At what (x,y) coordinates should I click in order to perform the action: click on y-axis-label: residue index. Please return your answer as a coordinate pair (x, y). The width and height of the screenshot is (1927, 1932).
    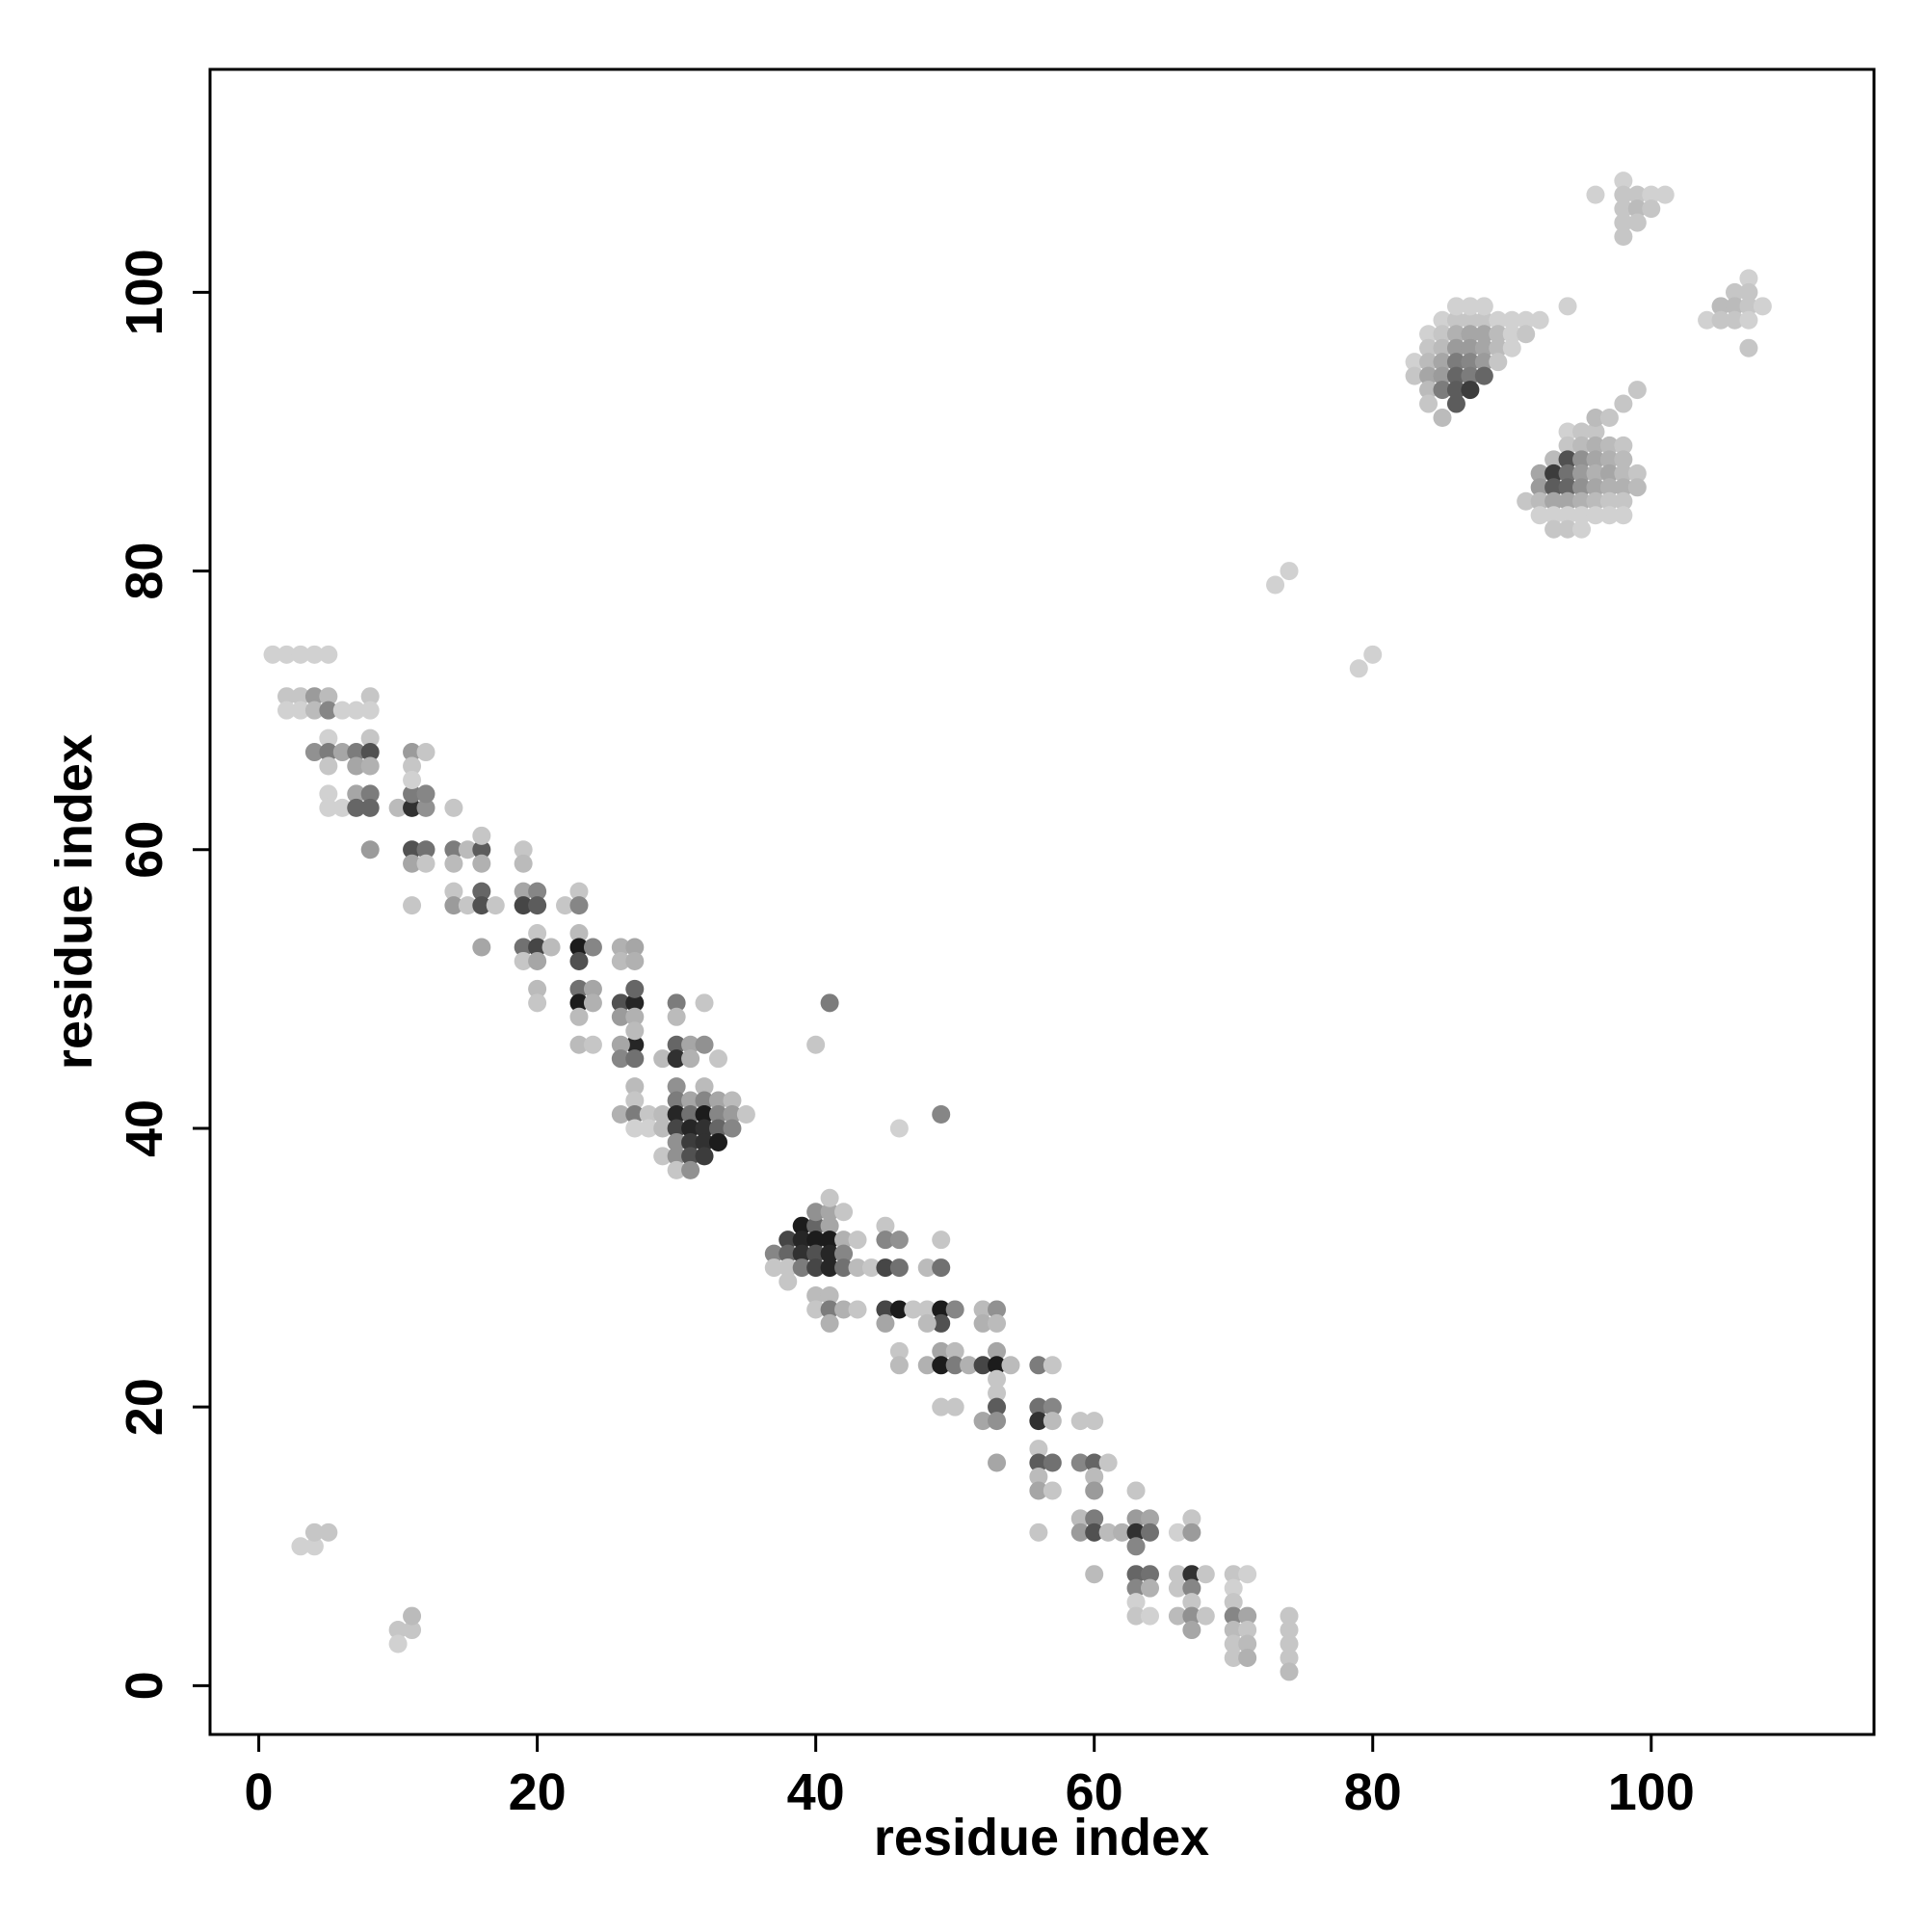
    Looking at the image, I should click on (74, 902).